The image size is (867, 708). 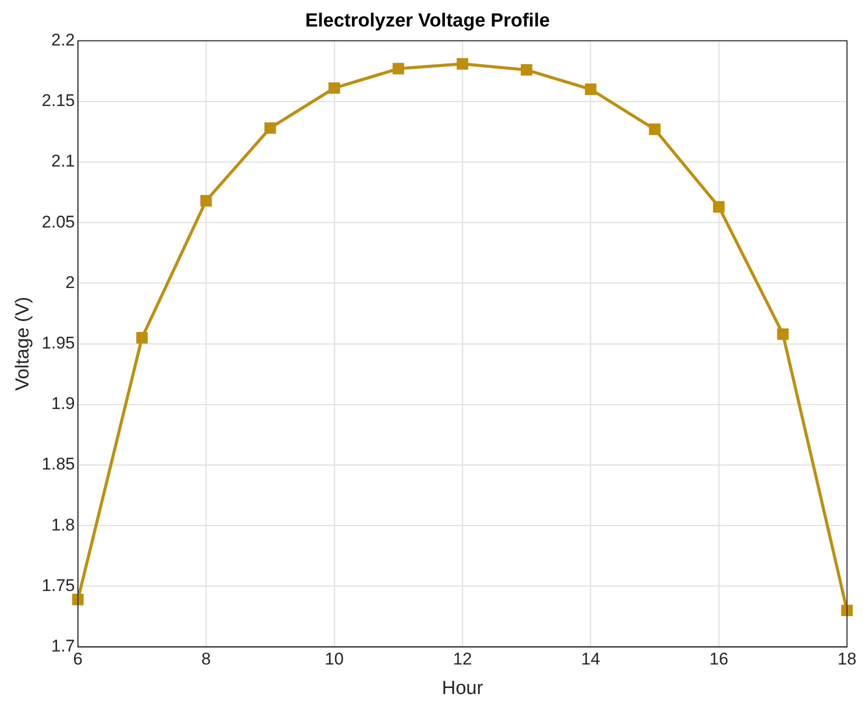 What do you see at coordinates (590, 659) in the screenshot?
I see `x-tick-label: 14` at bounding box center [590, 659].